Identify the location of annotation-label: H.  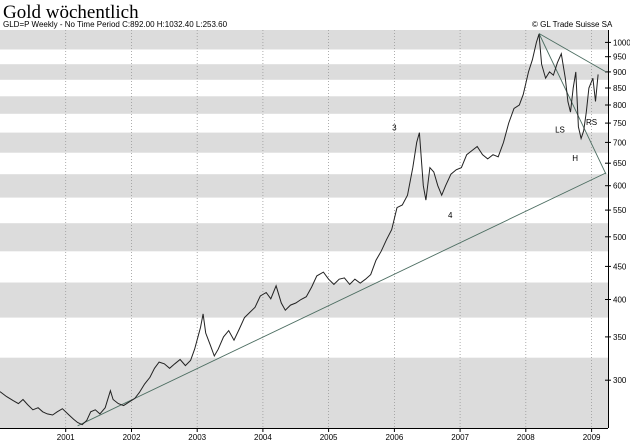
(575, 158).